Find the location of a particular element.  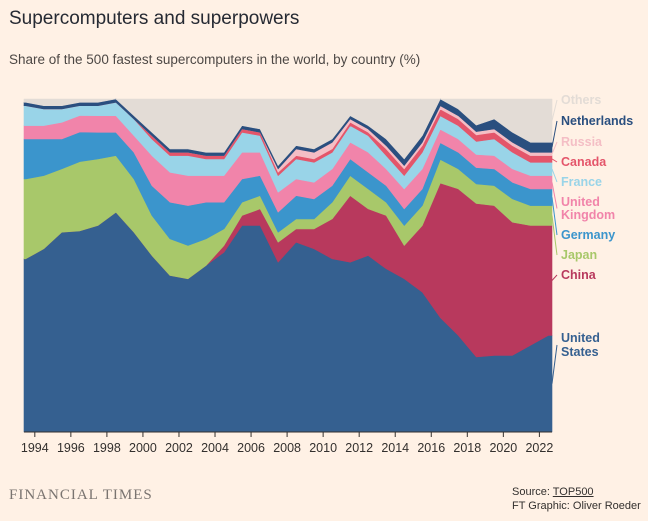

source-note: Source: TOP500 FT Graphic: Oliver Roeder is located at coordinates (576, 499).